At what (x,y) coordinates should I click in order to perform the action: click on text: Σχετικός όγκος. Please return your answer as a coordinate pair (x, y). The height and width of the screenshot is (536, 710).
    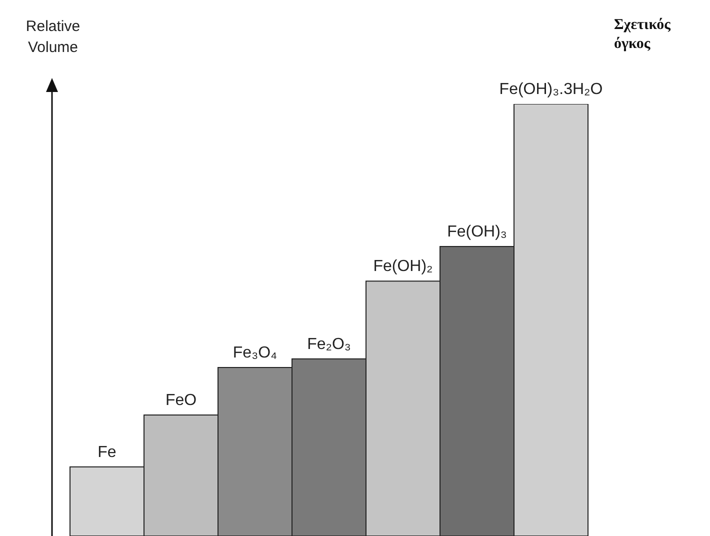
    Looking at the image, I should click on (643, 35).